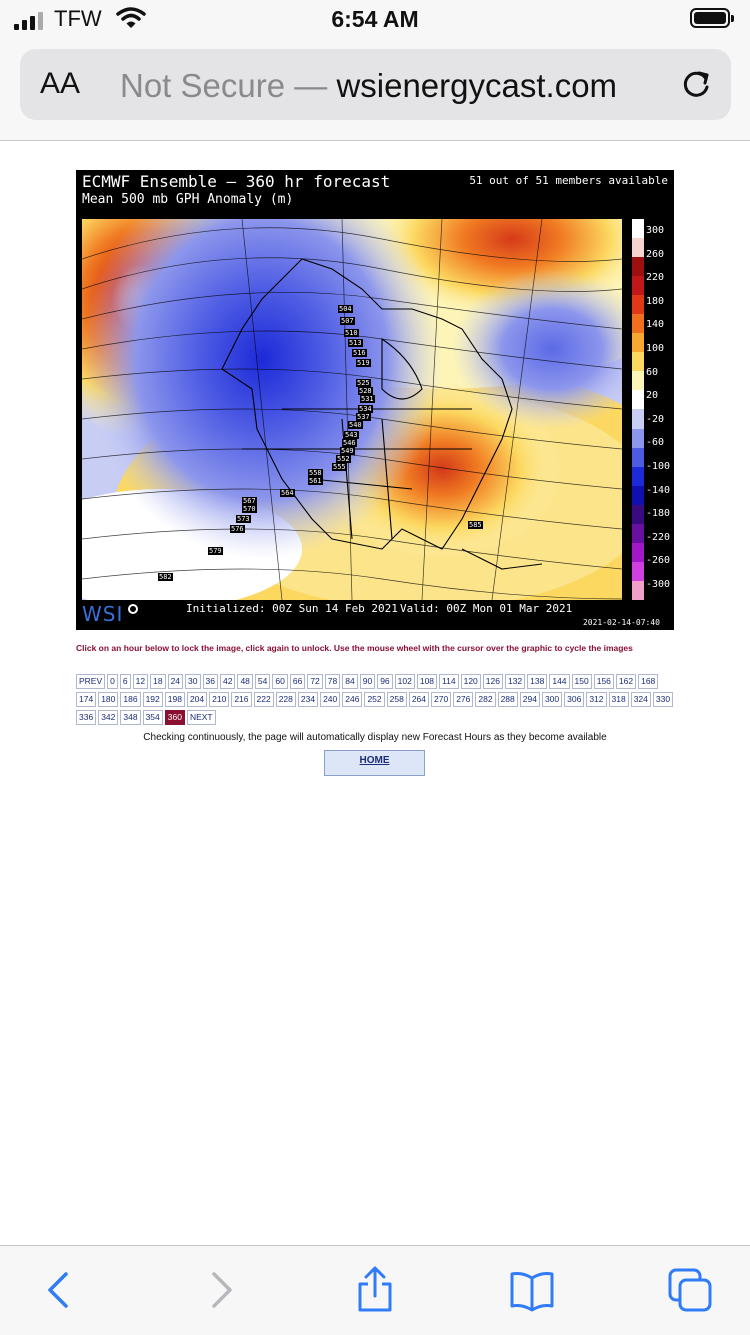 Image resolution: width=750 pixels, height=1335 pixels. I want to click on forecast-hour-button: 324, so click(640, 699).